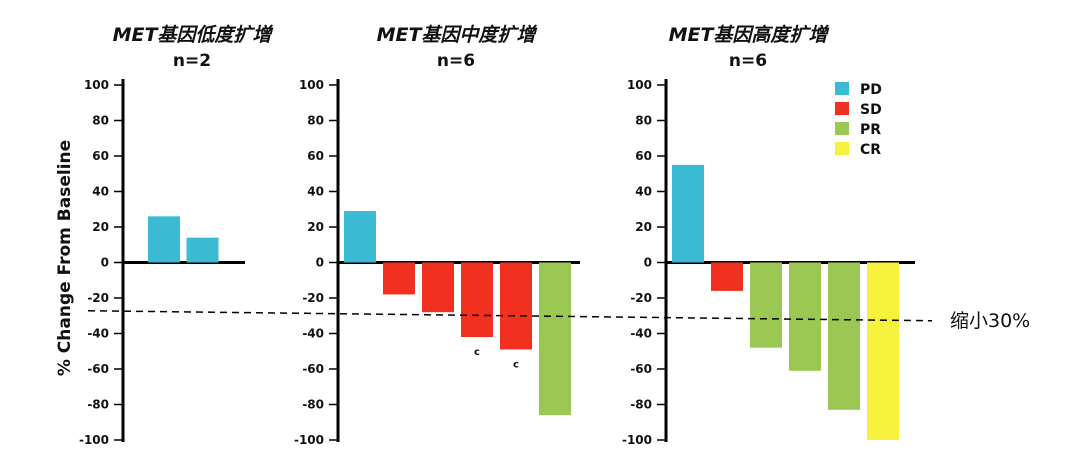 Image resolution: width=1068 pixels, height=464 pixels. What do you see at coordinates (192, 61) in the screenshot?
I see `panel-n-label: n=2` at bounding box center [192, 61].